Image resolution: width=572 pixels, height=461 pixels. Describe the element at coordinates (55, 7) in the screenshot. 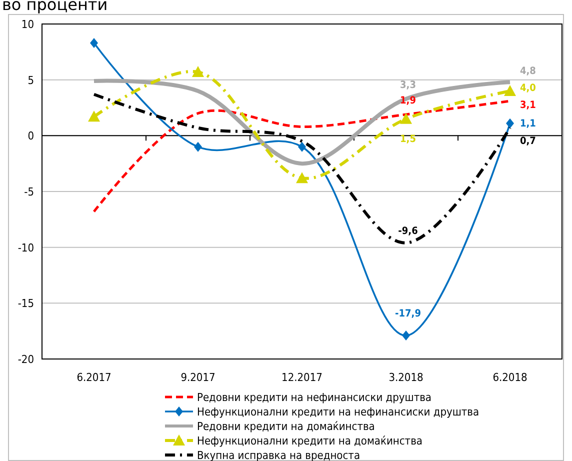

I see `chart-title: во проценти` at that location.